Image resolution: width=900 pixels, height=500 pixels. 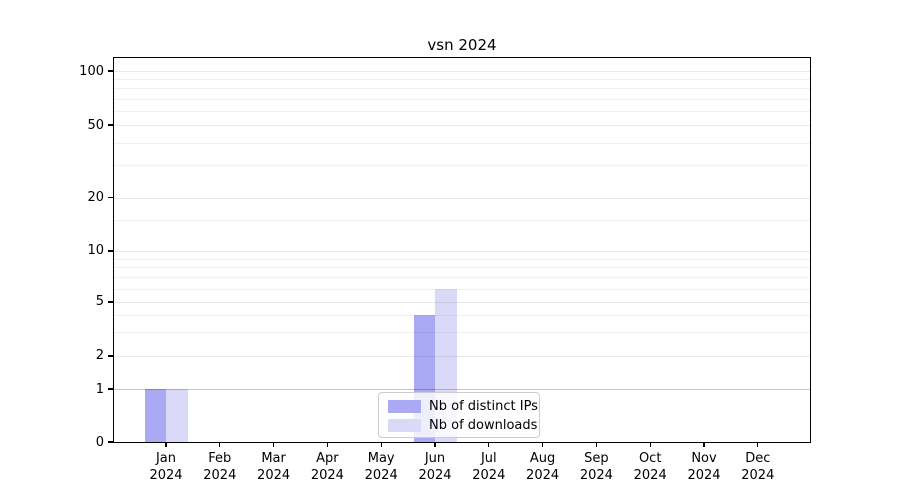 I want to click on legend-label: Nb of distinct IPs, so click(x=483, y=406).